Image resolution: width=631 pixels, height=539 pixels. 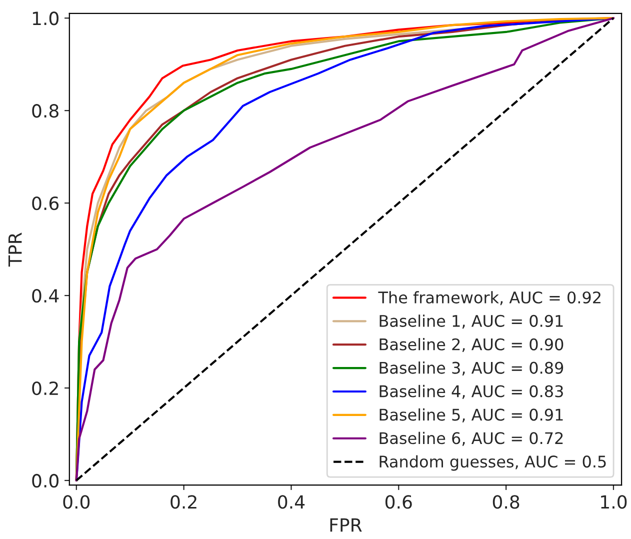 I want to click on x-tick-label: 0.6, so click(x=398, y=502).